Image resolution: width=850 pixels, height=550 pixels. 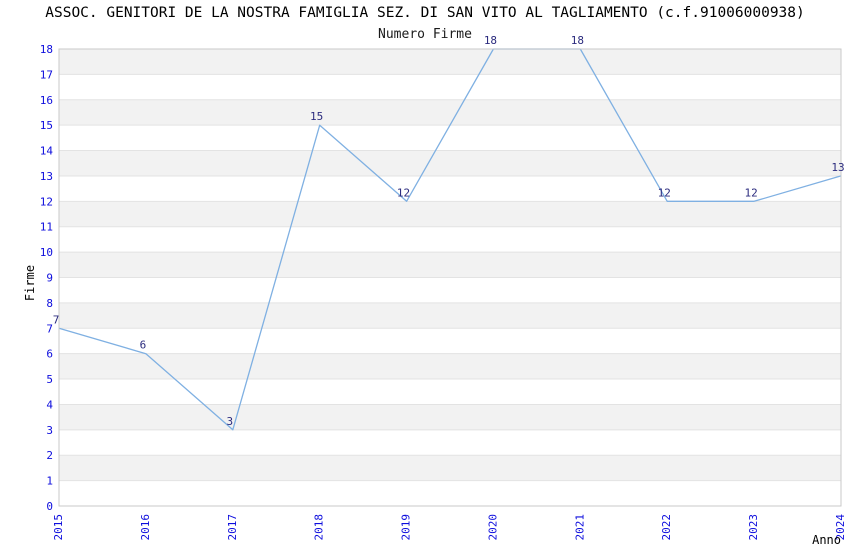 What do you see at coordinates (840, 527) in the screenshot?
I see `x-tick-label: 2024` at bounding box center [840, 527].